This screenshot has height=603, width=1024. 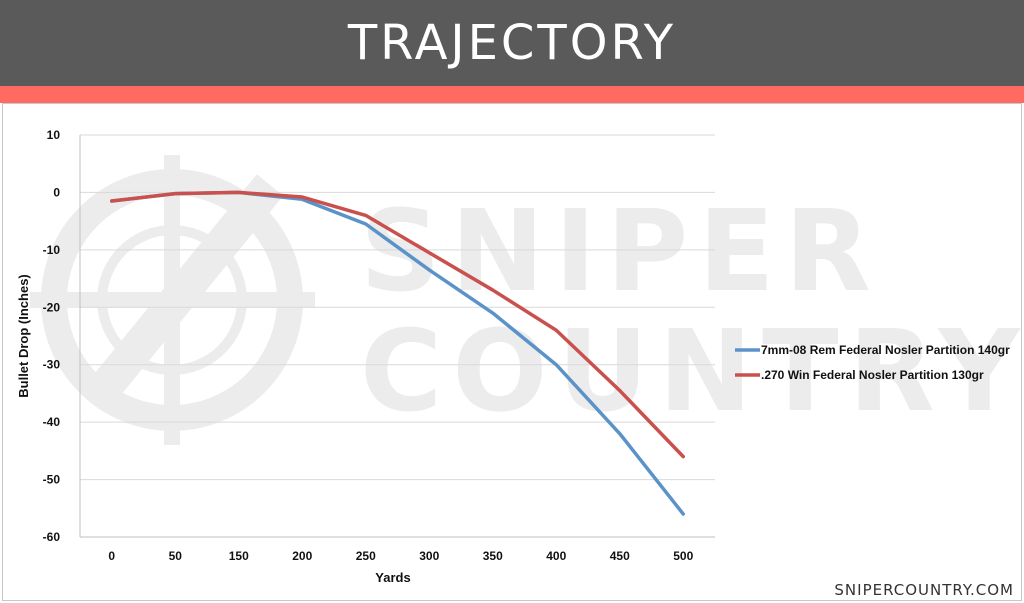 What do you see at coordinates (366, 556) in the screenshot?
I see `x-tick-label: 250` at bounding box center [366, 556].